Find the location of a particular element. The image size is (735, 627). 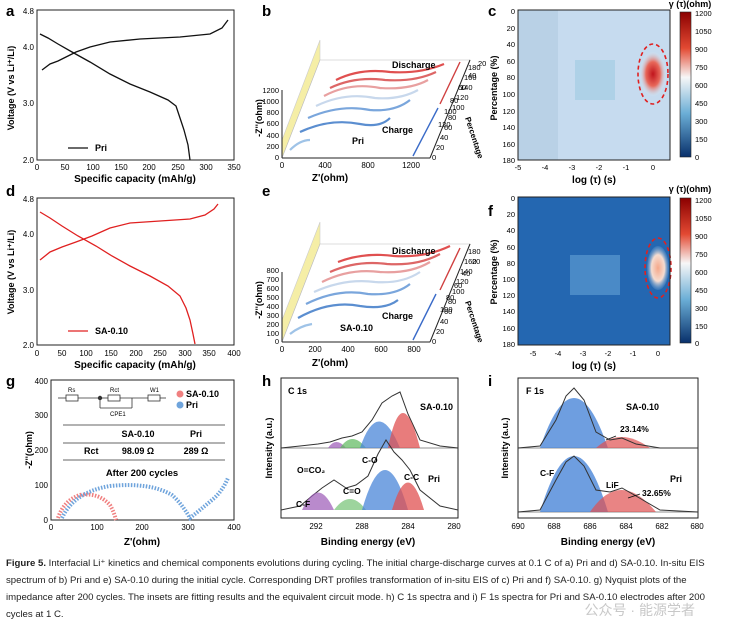

p-axis is located at coordinates (450, 109).